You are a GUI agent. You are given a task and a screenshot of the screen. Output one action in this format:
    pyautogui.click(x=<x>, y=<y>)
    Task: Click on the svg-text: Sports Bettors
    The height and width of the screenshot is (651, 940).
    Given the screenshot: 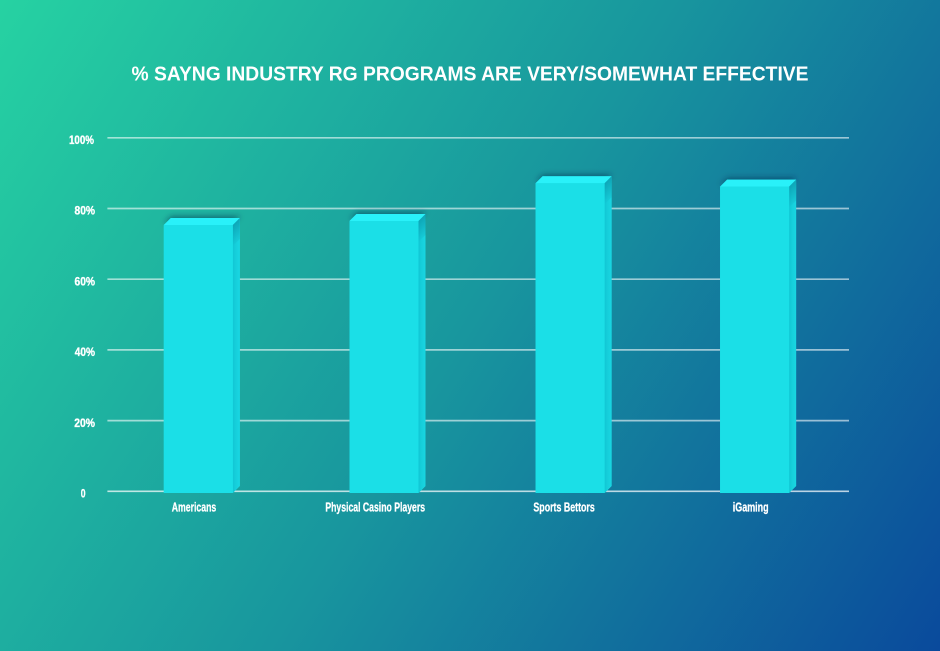 What is the action you would take?
    pyautogui.click(x=563, y=507)
    